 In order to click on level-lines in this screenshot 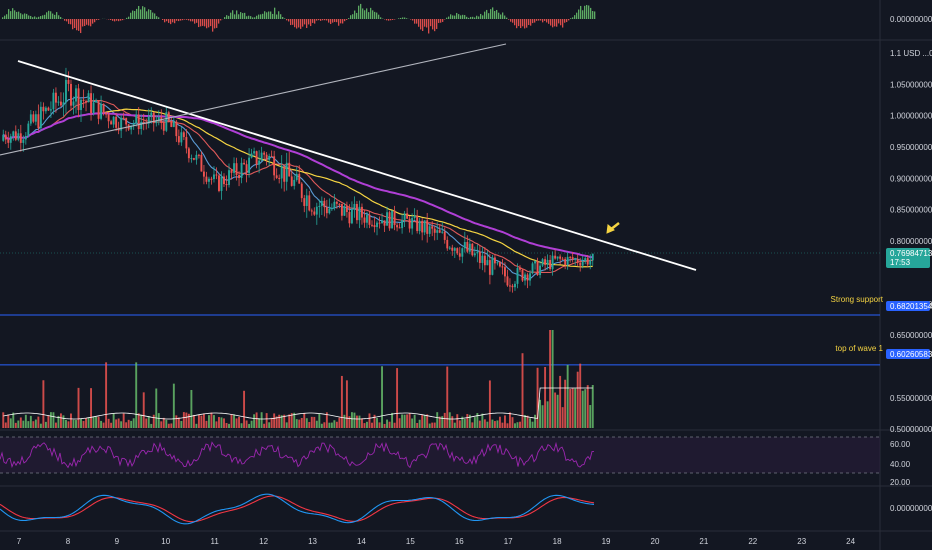, I will do `click(440, 340)`.